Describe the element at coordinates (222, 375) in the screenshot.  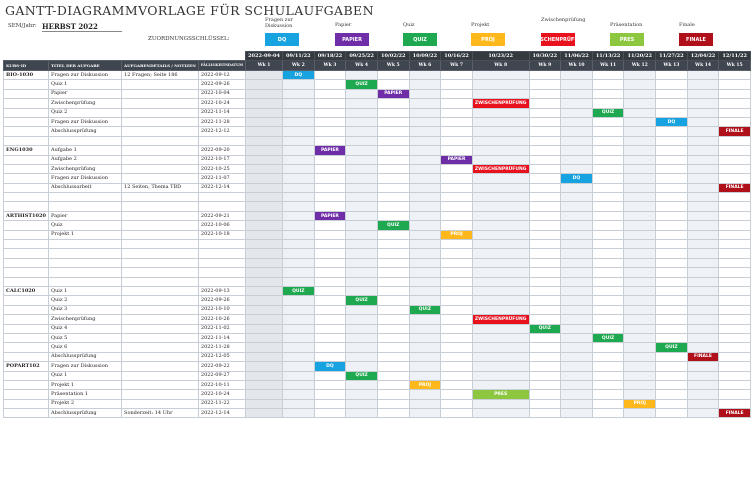
I see `due-date-cell: 2022-09-27` at that location.